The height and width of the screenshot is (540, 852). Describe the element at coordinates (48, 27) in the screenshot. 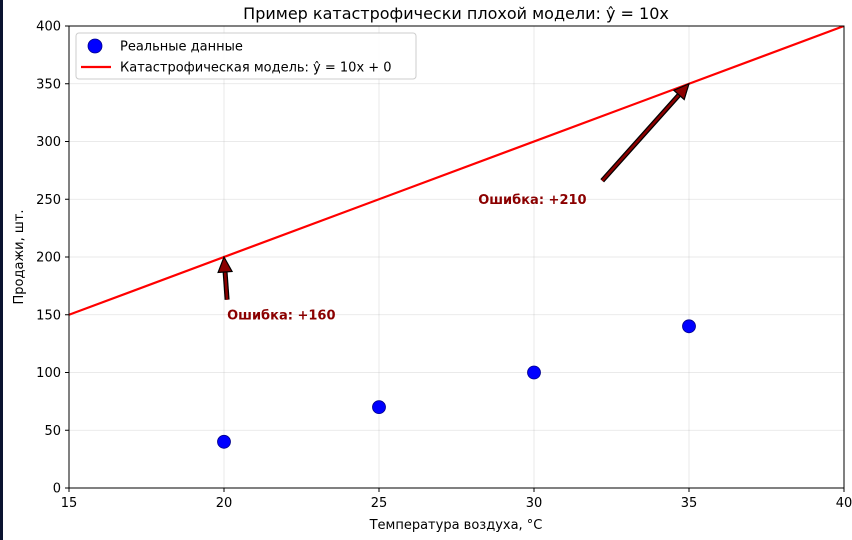

I see `y-tick-label: 400` at that location.